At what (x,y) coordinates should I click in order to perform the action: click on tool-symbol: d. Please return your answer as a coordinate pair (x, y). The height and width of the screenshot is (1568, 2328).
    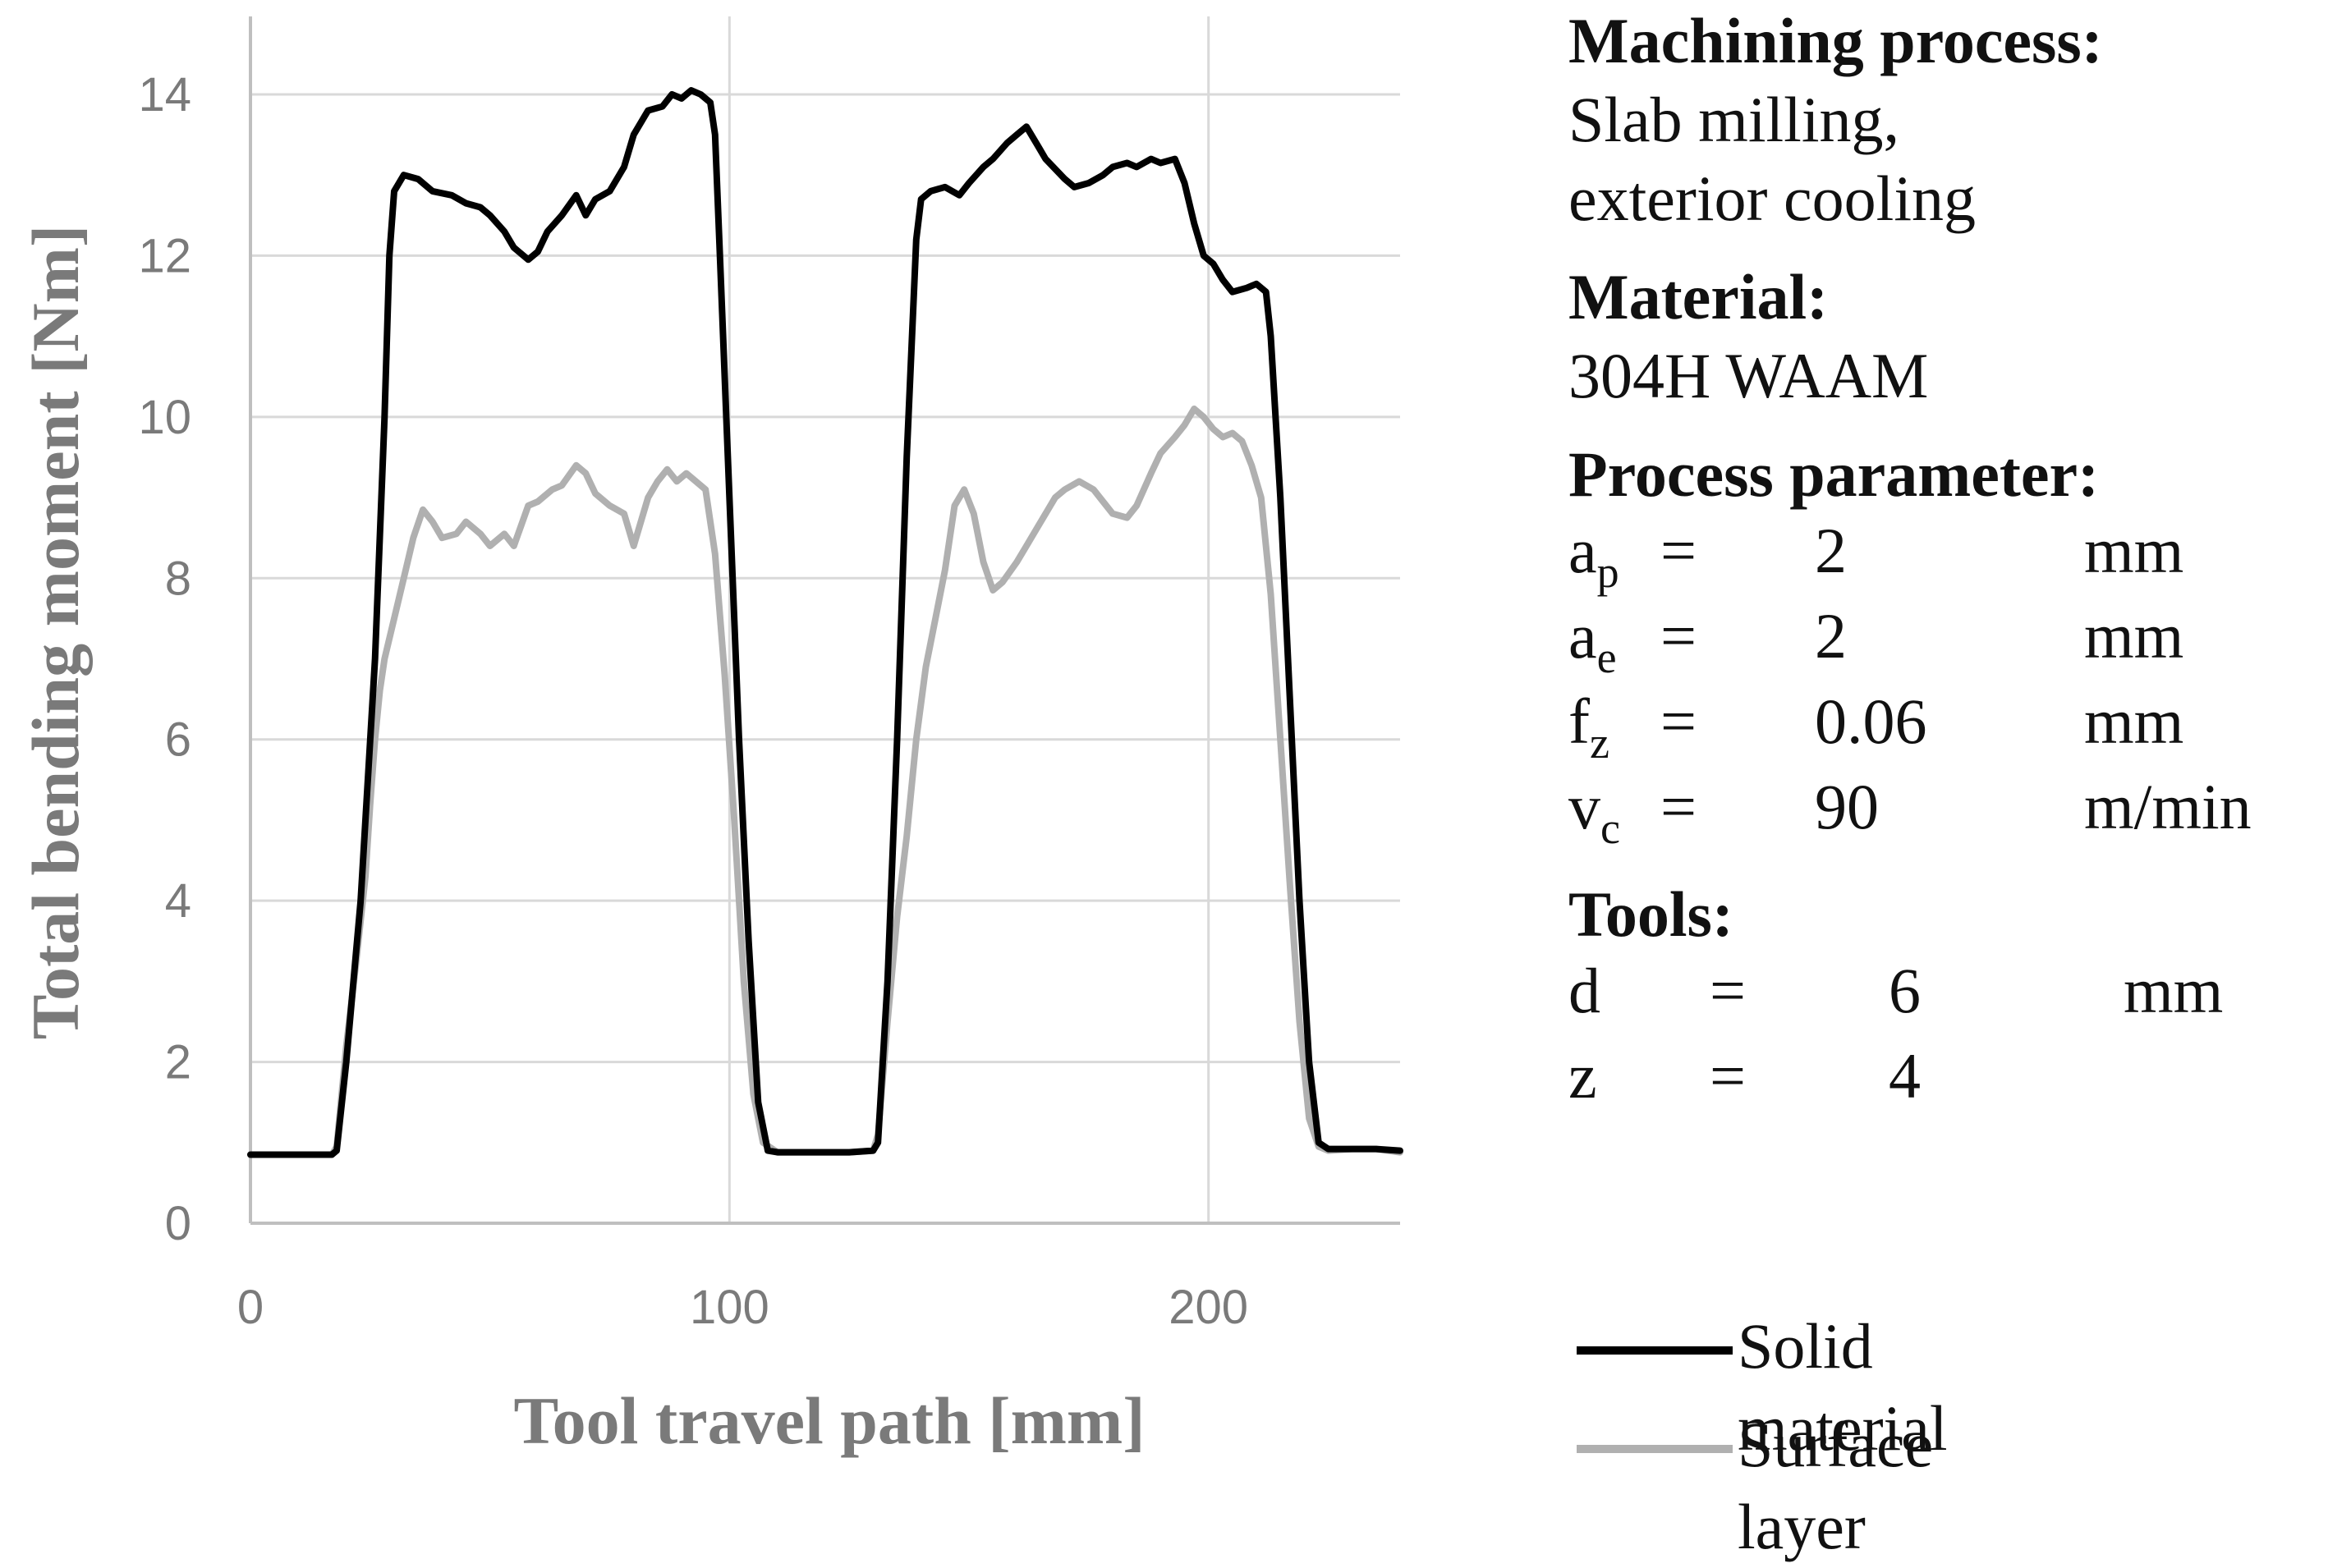
    Looking at the image, I should click on (1584, 990).